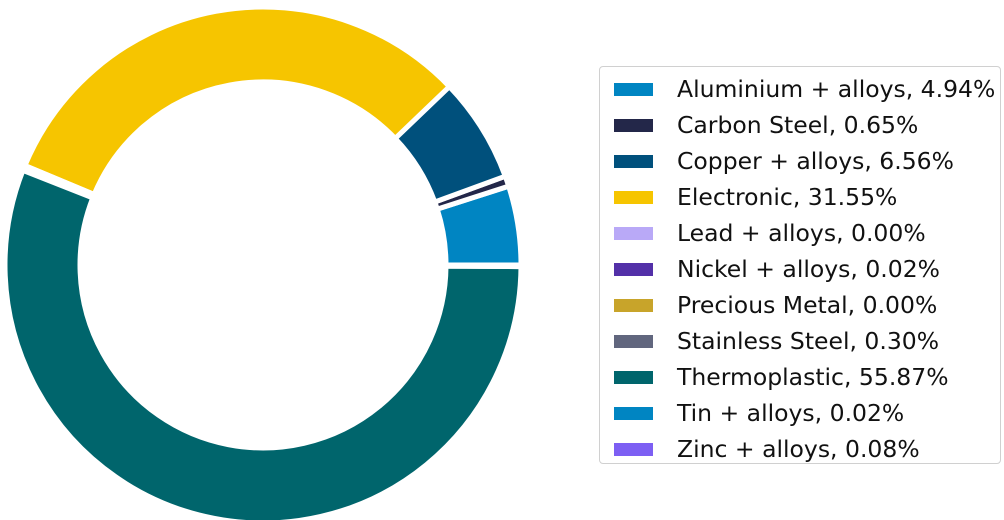 This screenshot has width=1004, height=520. I want to click on legend-entry-electronic: Electronic, 31.55%, so click(807, 197).